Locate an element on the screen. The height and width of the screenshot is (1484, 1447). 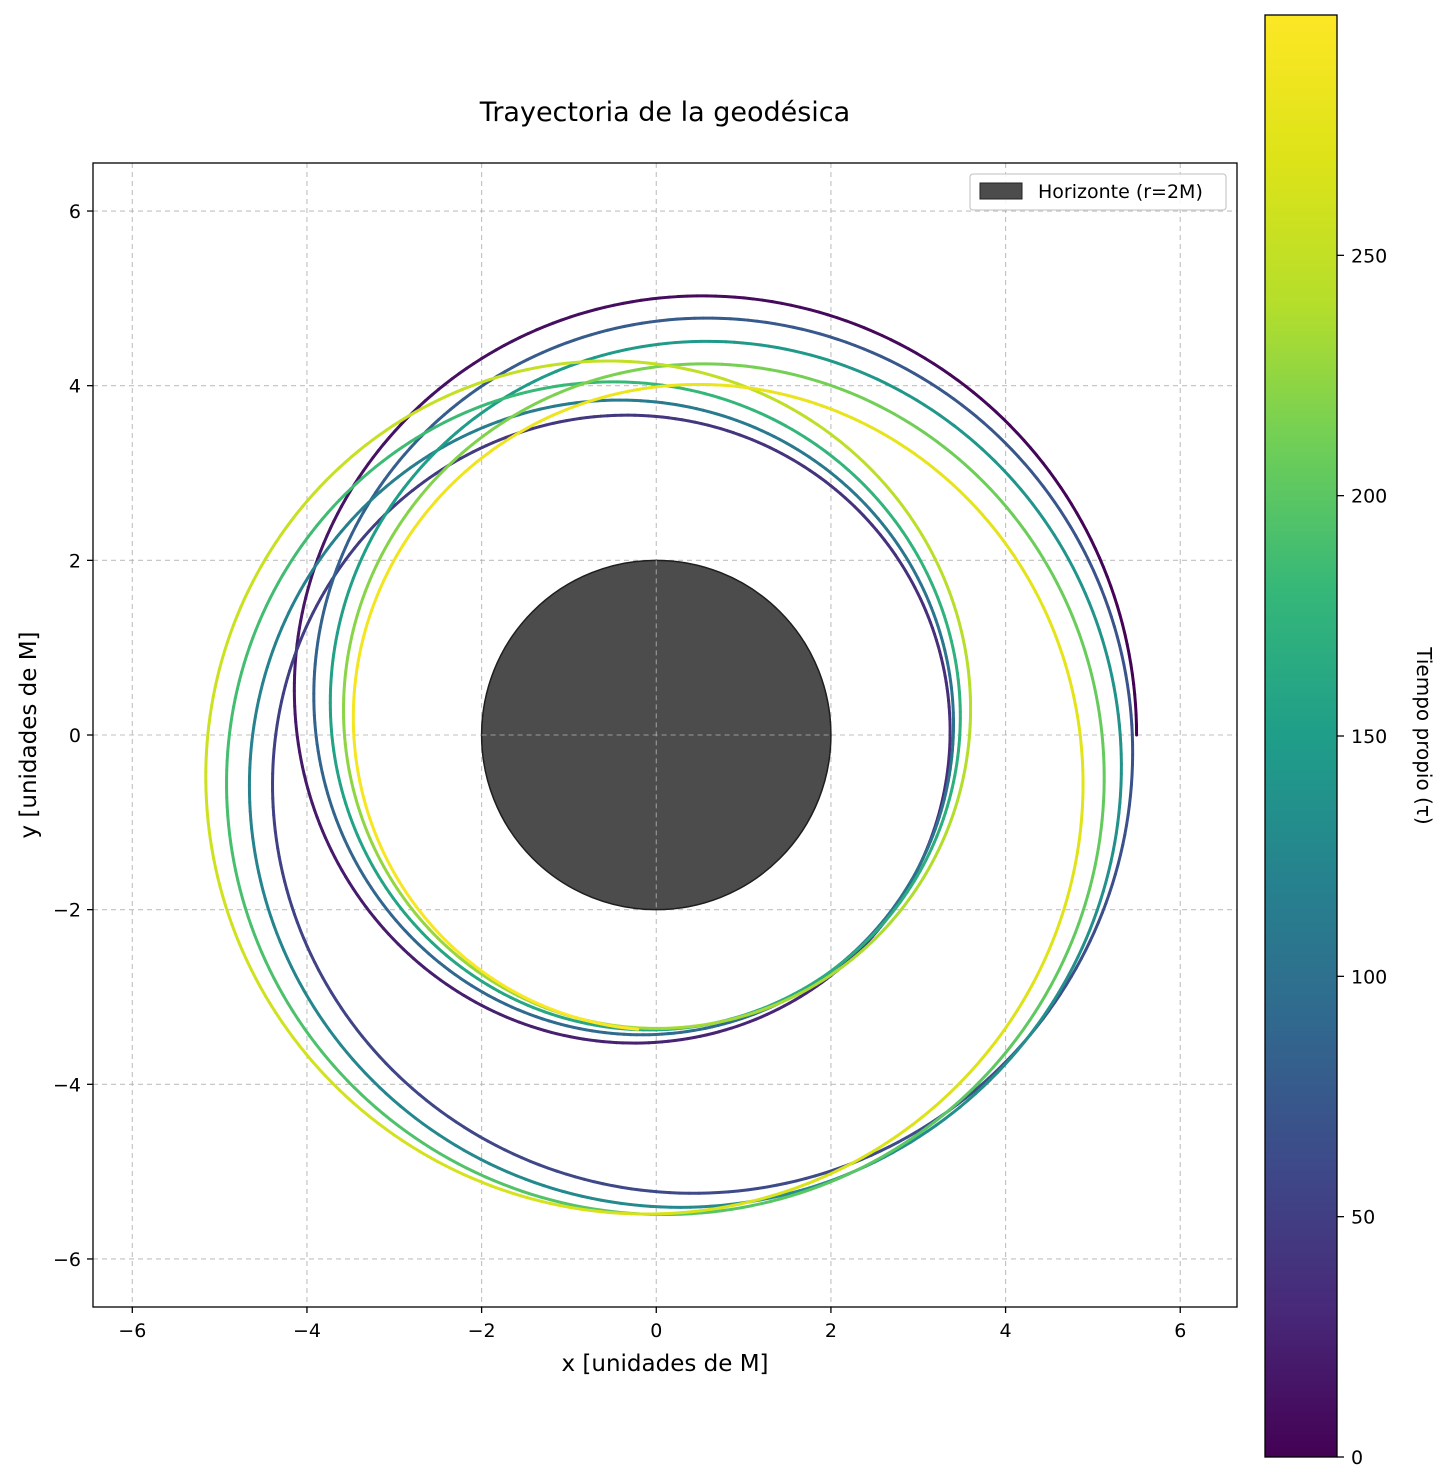
y-tick-label: 2 is located at coordinates (75, 561).